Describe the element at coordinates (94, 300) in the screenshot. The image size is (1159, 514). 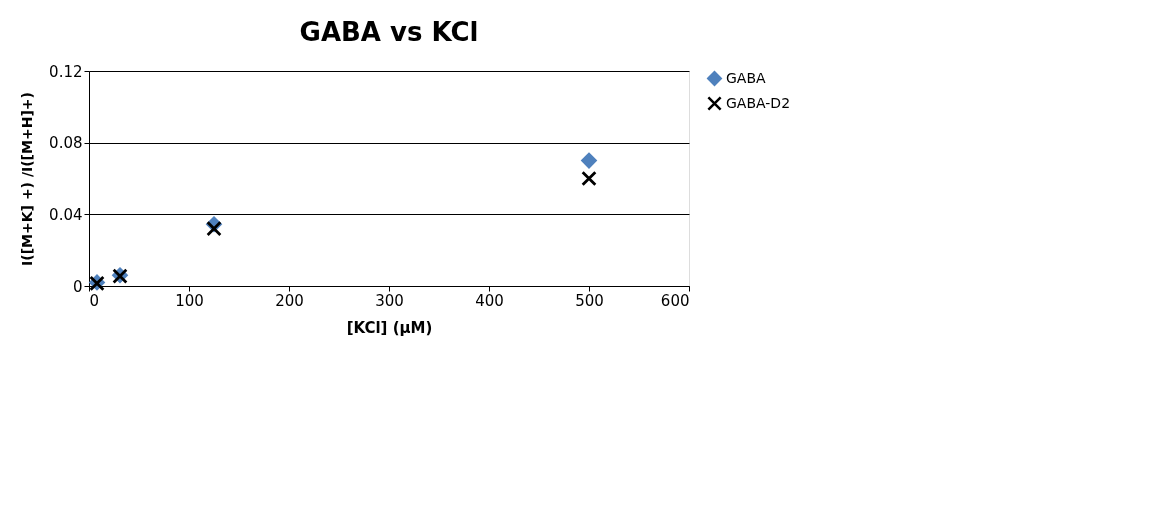
I see `x-tick-label: 0` at that location.